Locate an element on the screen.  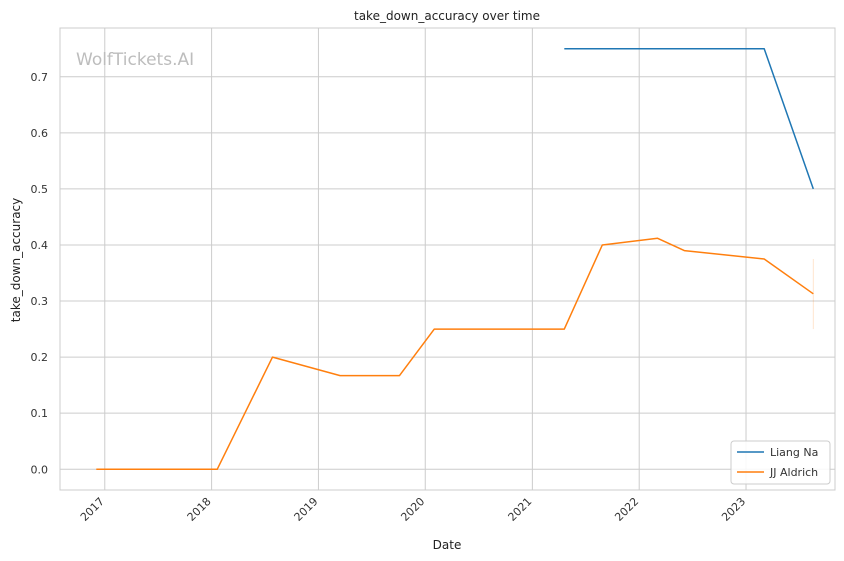
y-axis-label: take_down_accuracy is located at coordinates (16, 260).